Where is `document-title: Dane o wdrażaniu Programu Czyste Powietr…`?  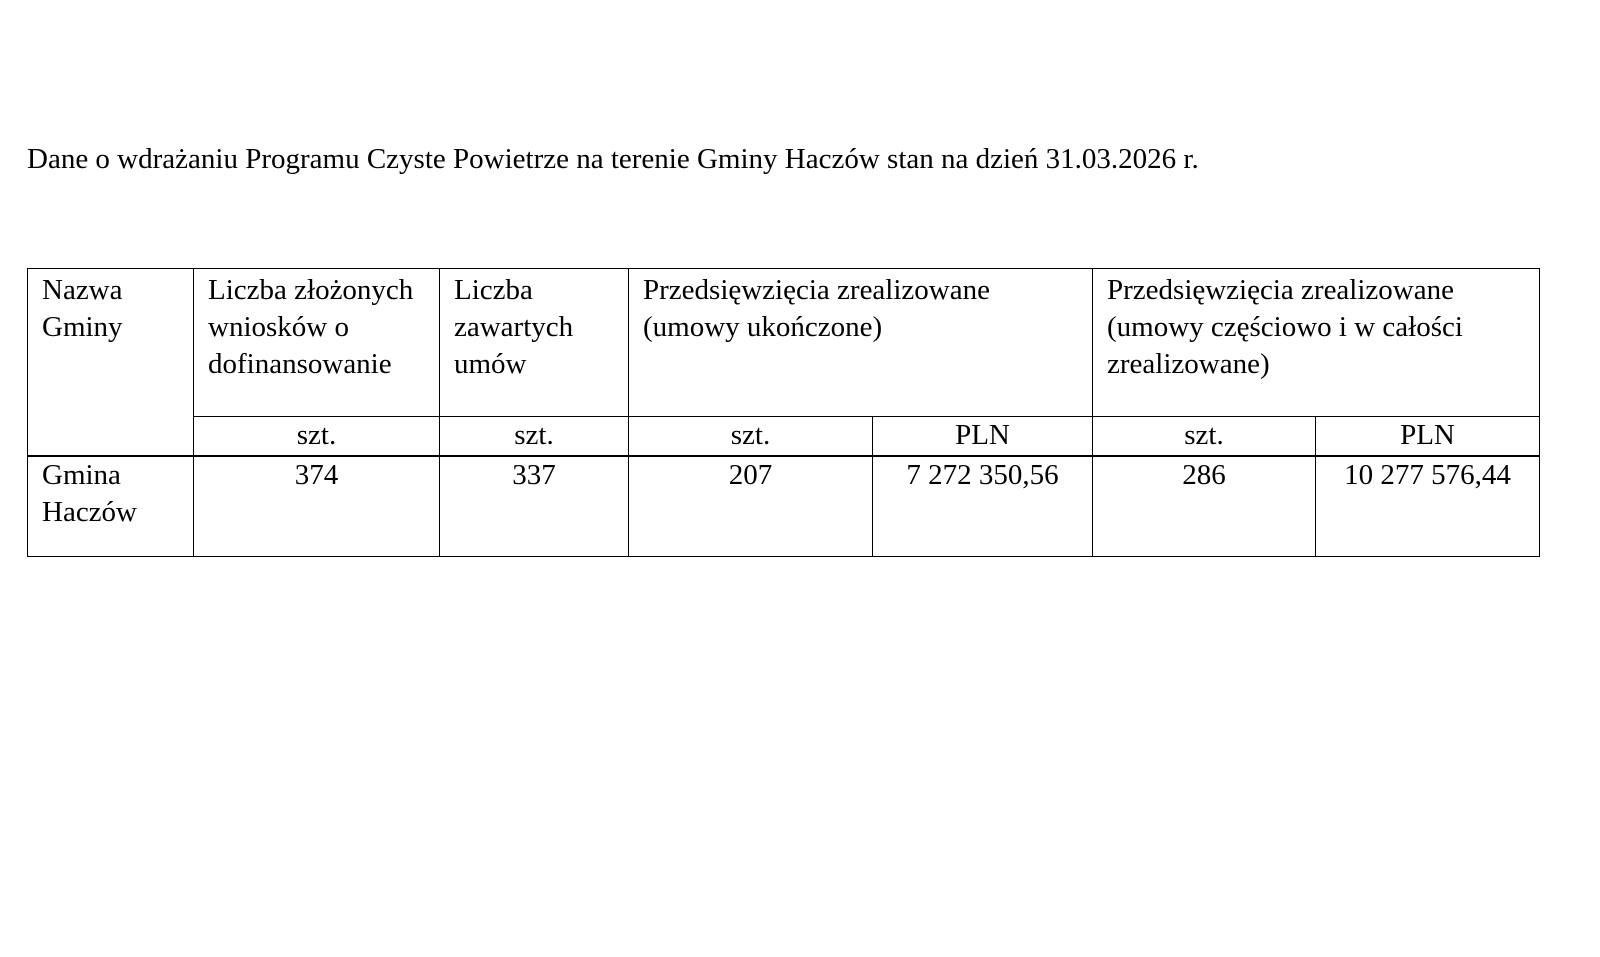
document-title: Dane o wdrażaniu Programu Czyste Powietr… is located at coordinates (613, 159).